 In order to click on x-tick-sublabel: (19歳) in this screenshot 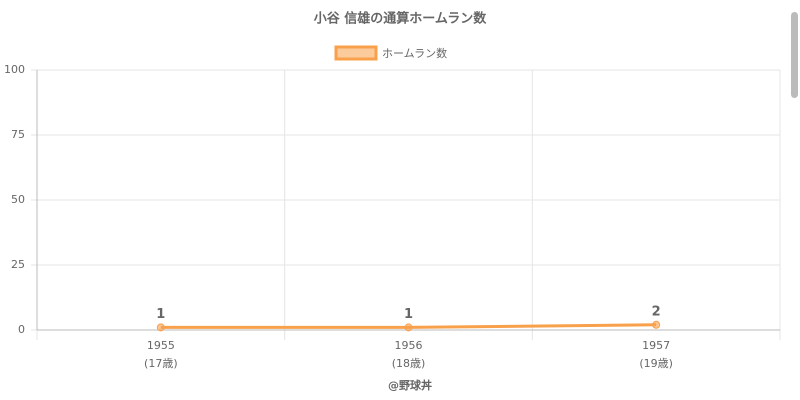, I will do `click(656, 363)`.